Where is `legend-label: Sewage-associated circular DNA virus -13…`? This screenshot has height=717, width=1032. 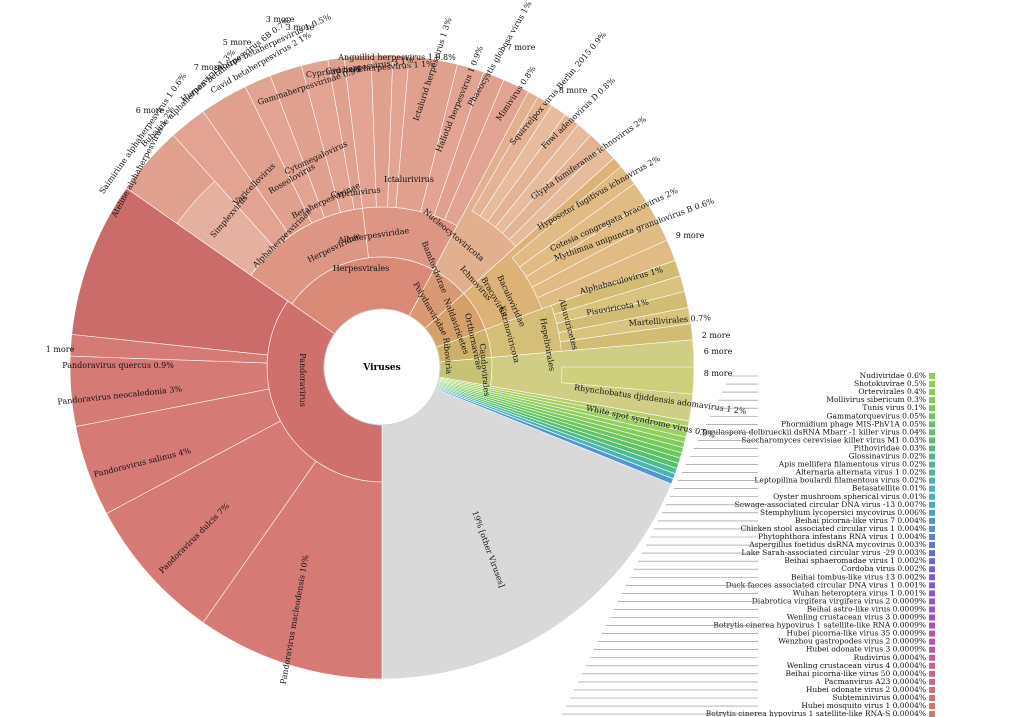 legend-label: Sewage-associated circular DNA virus -13… is located at coordinates (830, 504).